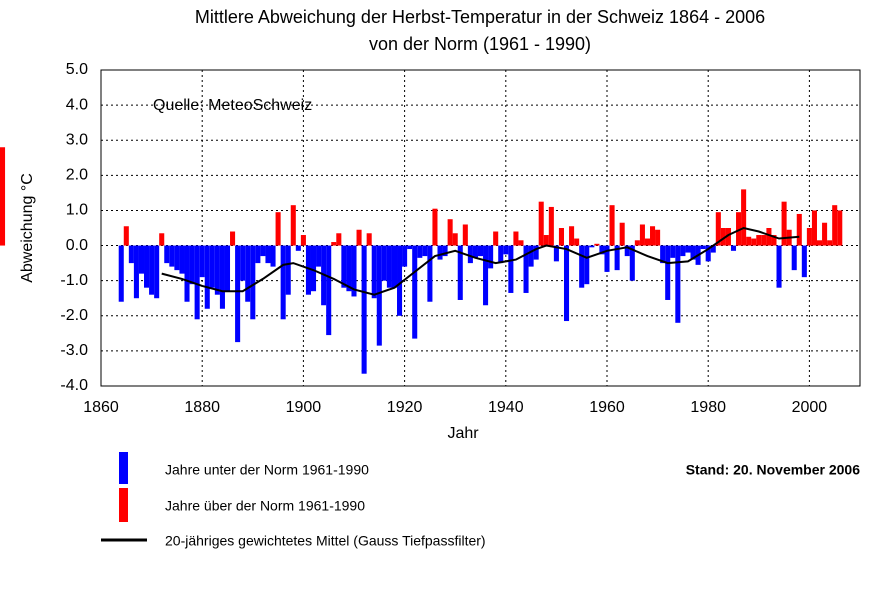 The image size is (887, 608). Describe the element at coordinates (506, 407) in the screenshot. I see `x-tick-label: 1940` at that location.